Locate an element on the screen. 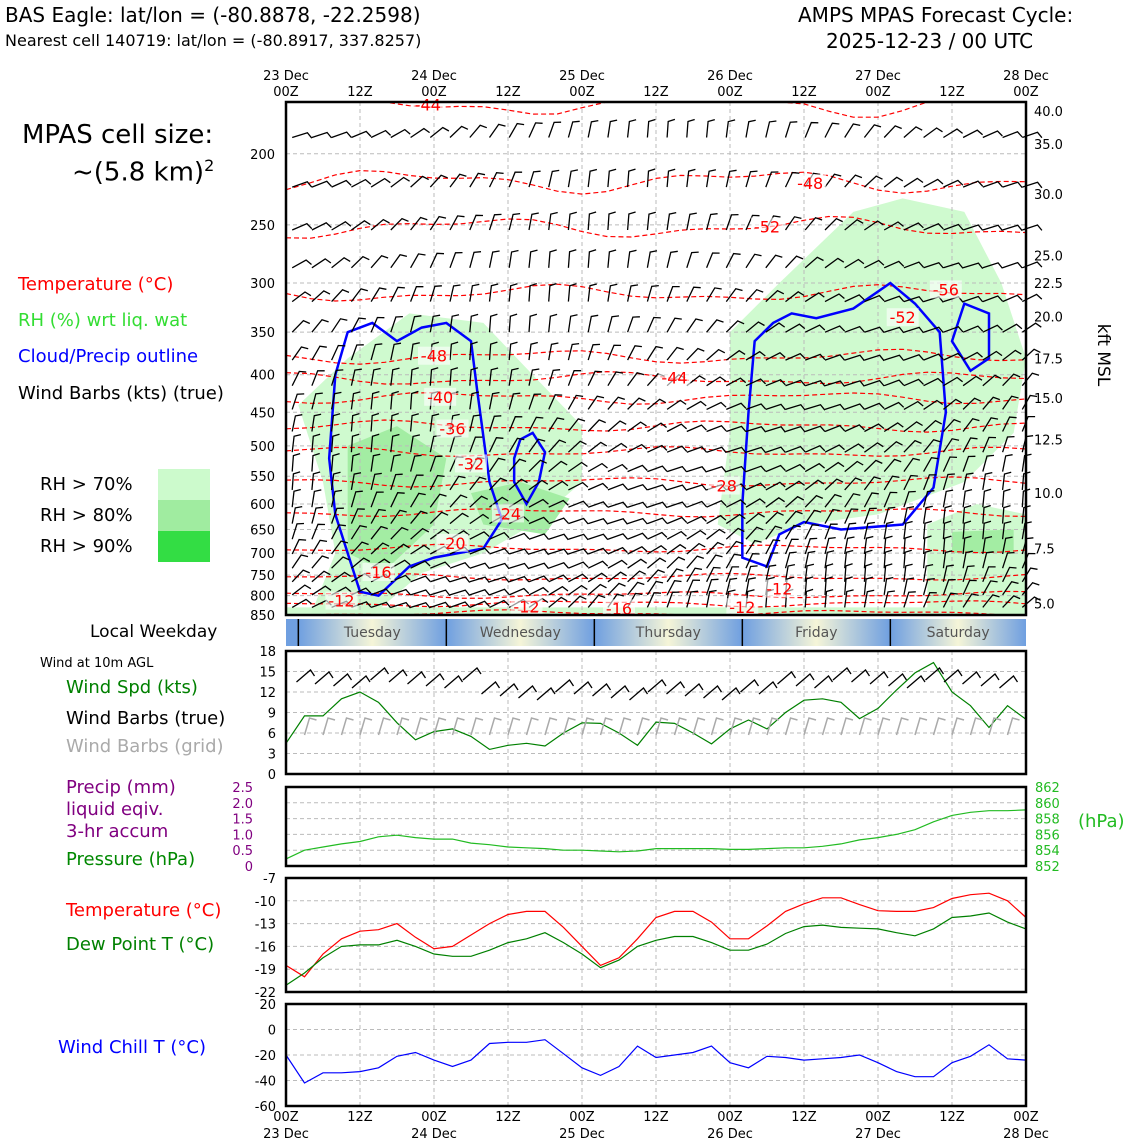 The height and width of the screenshot is (1140, 1140). cs-right-tick-2: 30.0 is located at coordinates (1048, 195).